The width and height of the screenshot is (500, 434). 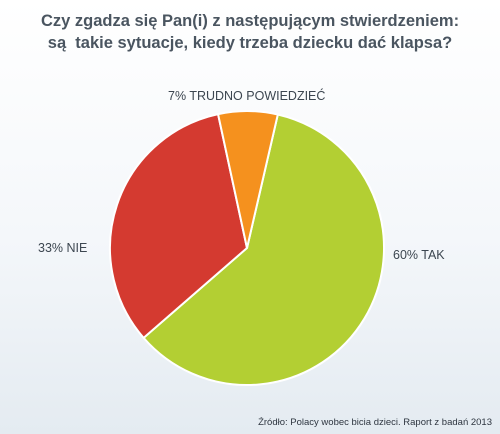 What do you see at coordinates (63, 248) in the screenshot?
I see `slice-label-nie: 33% NIE` at bounding box center [63, 248].